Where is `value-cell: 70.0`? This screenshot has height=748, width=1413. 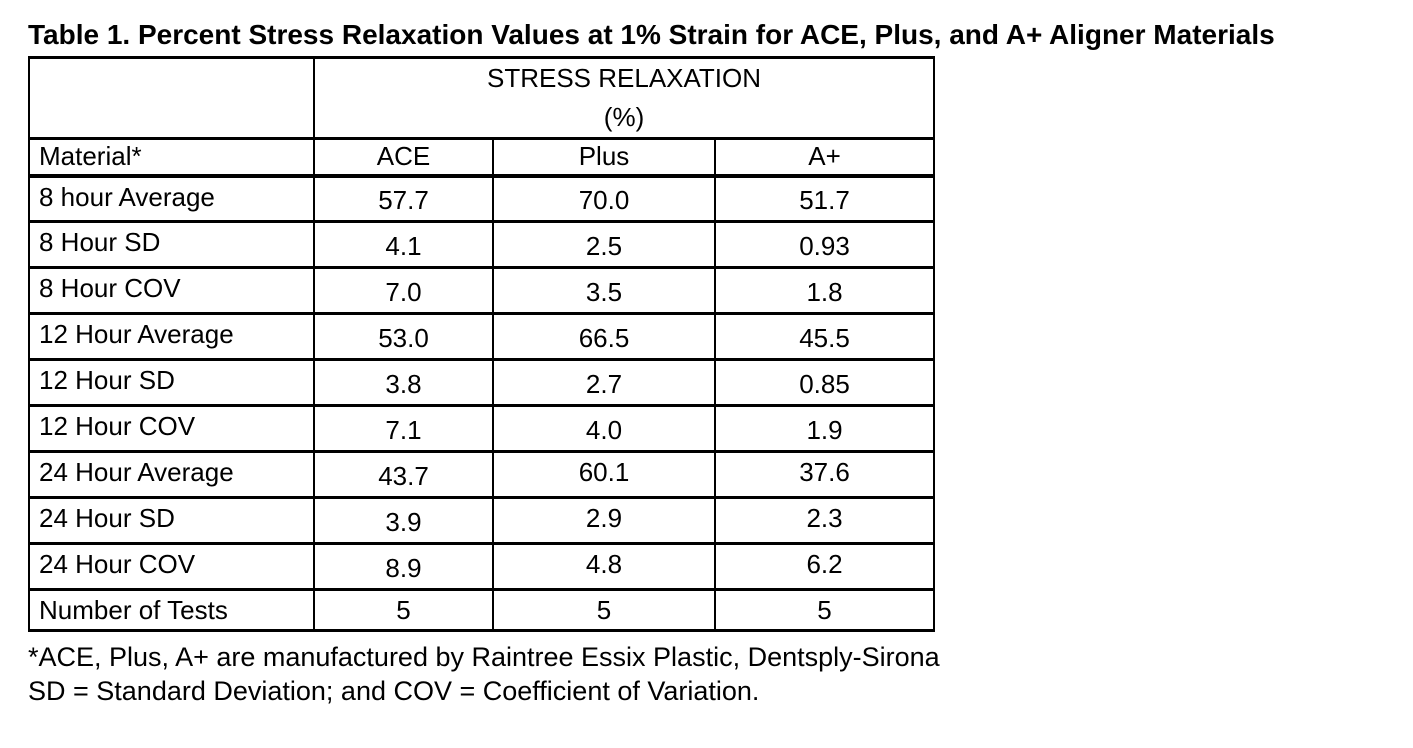 value-cell: 70.0 is located at coordinates (604, 198).